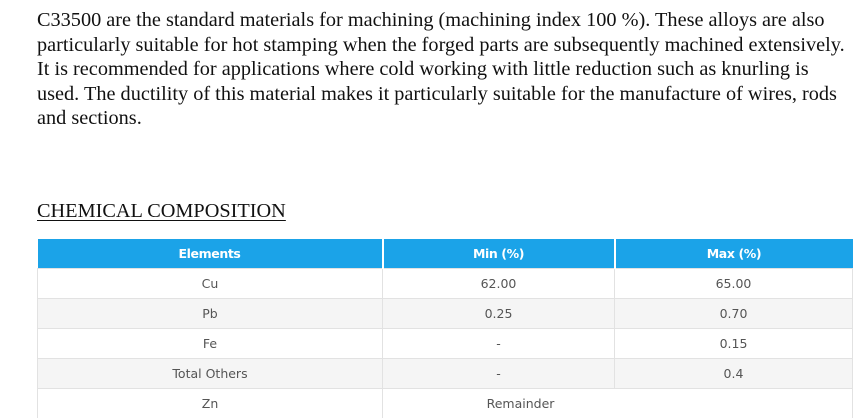 Image resolution: width=857 pixels, height=420 pixels. I want to click on table-row: Total Others - 0.4, so click(445, 373).